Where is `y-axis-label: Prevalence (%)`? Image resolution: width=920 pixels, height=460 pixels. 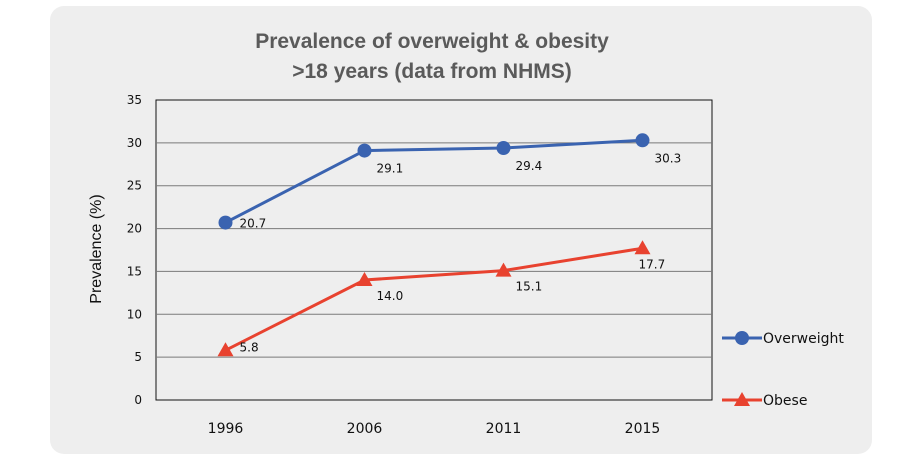 y-axis-label: Prevalence (%) is located at coordinates (96, 248).